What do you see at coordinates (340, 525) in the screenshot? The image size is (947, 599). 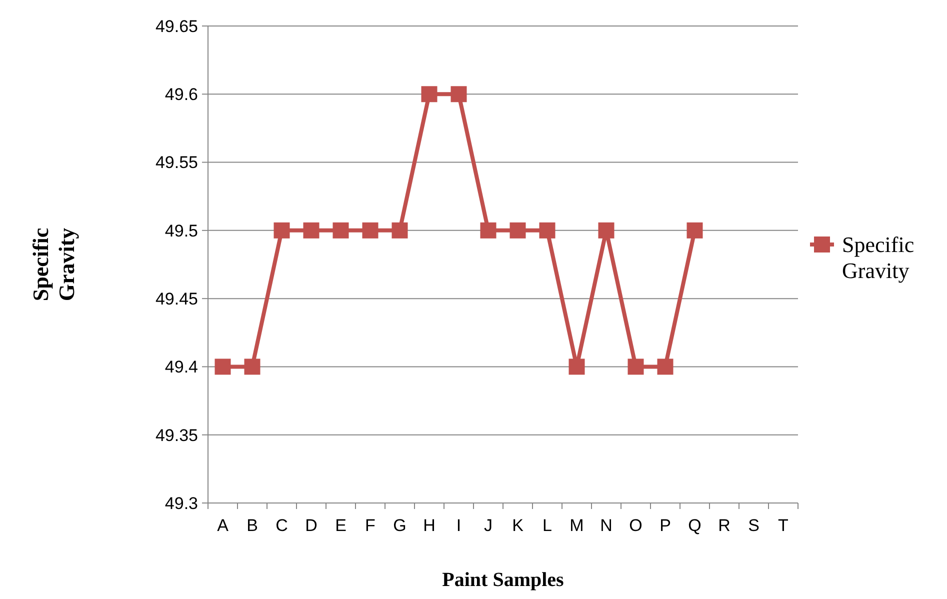 I see `x-tick-label: E` at bounding box center [340, 525].